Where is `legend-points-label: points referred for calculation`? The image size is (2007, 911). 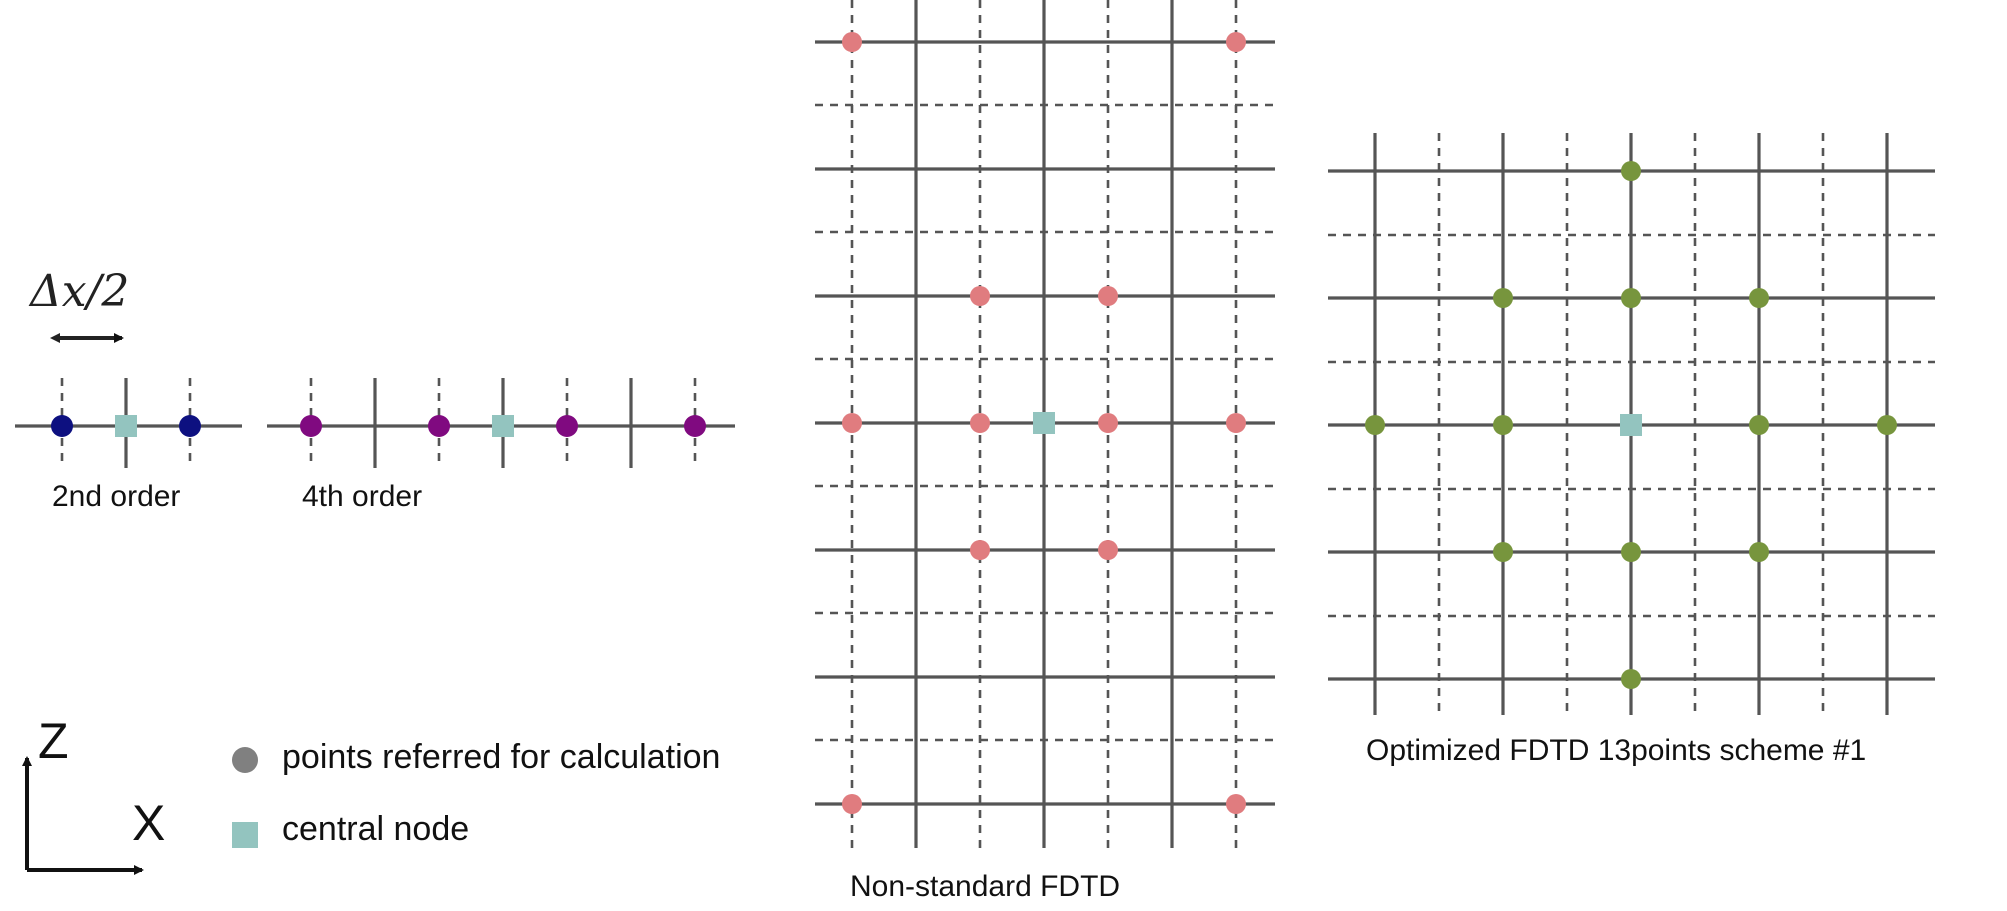
legend-points-label: points referred for calculation is located at coordinates (501, 757).